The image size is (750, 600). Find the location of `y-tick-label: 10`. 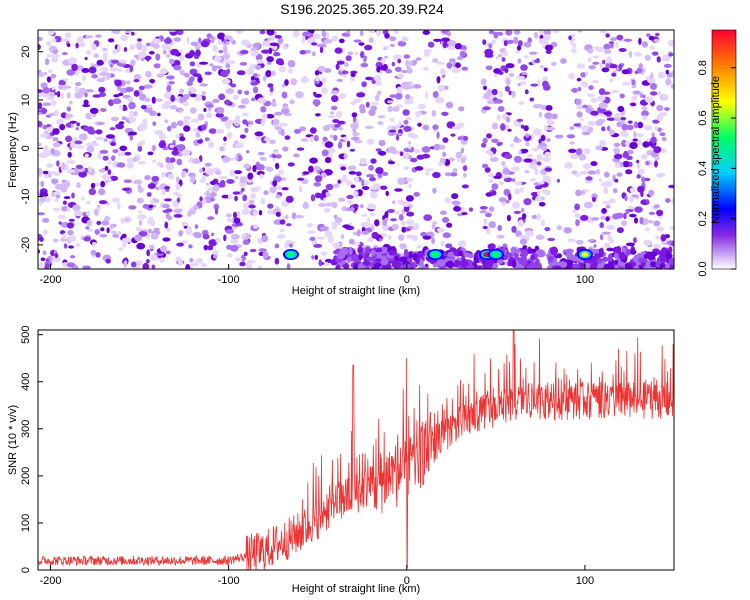

y-tick-label: 10 is located at coordinates (26, 100).